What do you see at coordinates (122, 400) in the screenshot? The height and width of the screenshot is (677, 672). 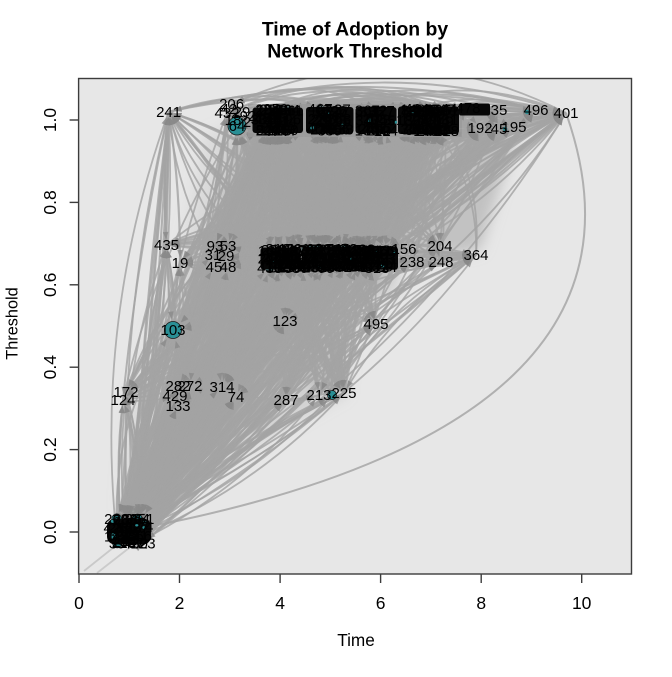 I see `svg-text: 124` at bounding box center [122, 400].